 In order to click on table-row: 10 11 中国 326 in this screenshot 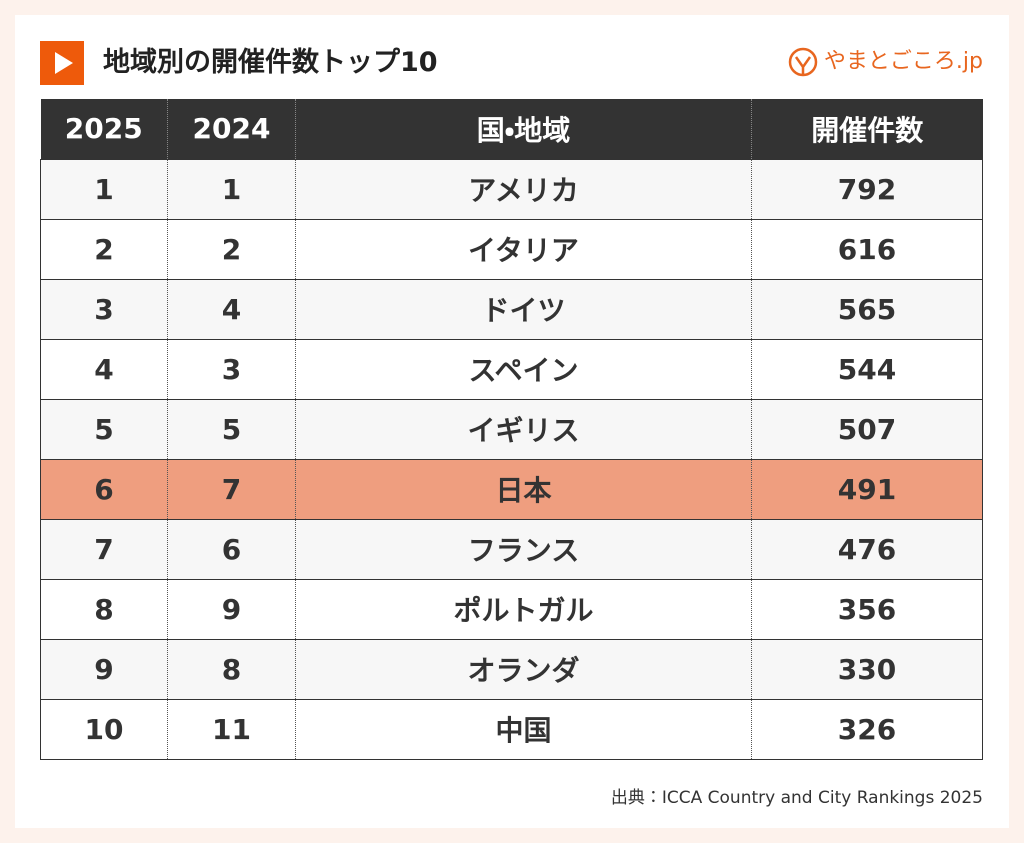, I will do `click(511, 729)`.